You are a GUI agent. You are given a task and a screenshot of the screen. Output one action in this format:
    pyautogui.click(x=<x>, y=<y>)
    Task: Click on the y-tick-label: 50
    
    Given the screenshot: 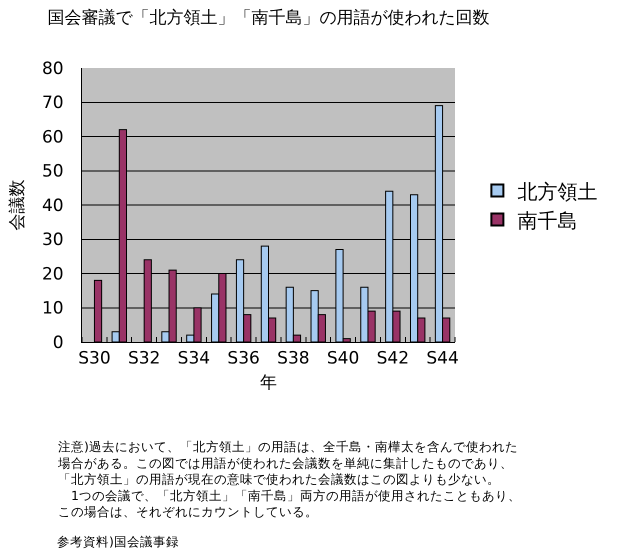 What is the action you would take?
    pyautogui.click(x=53, y=172)
    